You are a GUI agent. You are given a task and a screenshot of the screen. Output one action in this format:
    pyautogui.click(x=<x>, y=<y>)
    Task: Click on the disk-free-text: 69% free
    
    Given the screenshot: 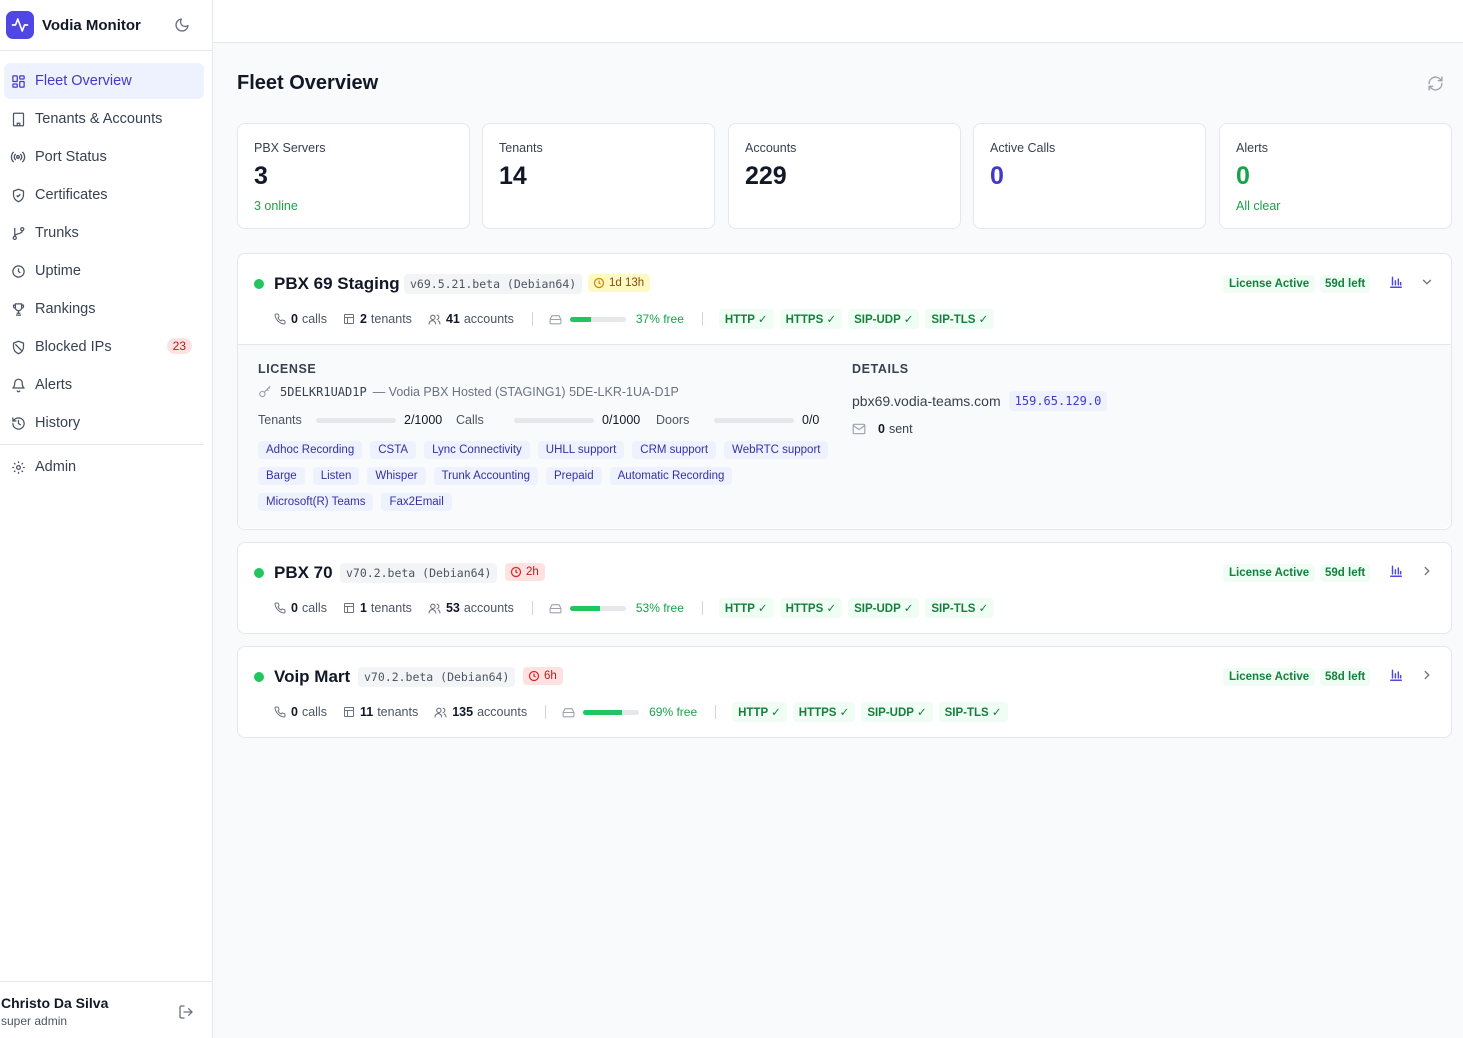 What is the action you would take?
    pyautogui.click(x=673, y=712)
    